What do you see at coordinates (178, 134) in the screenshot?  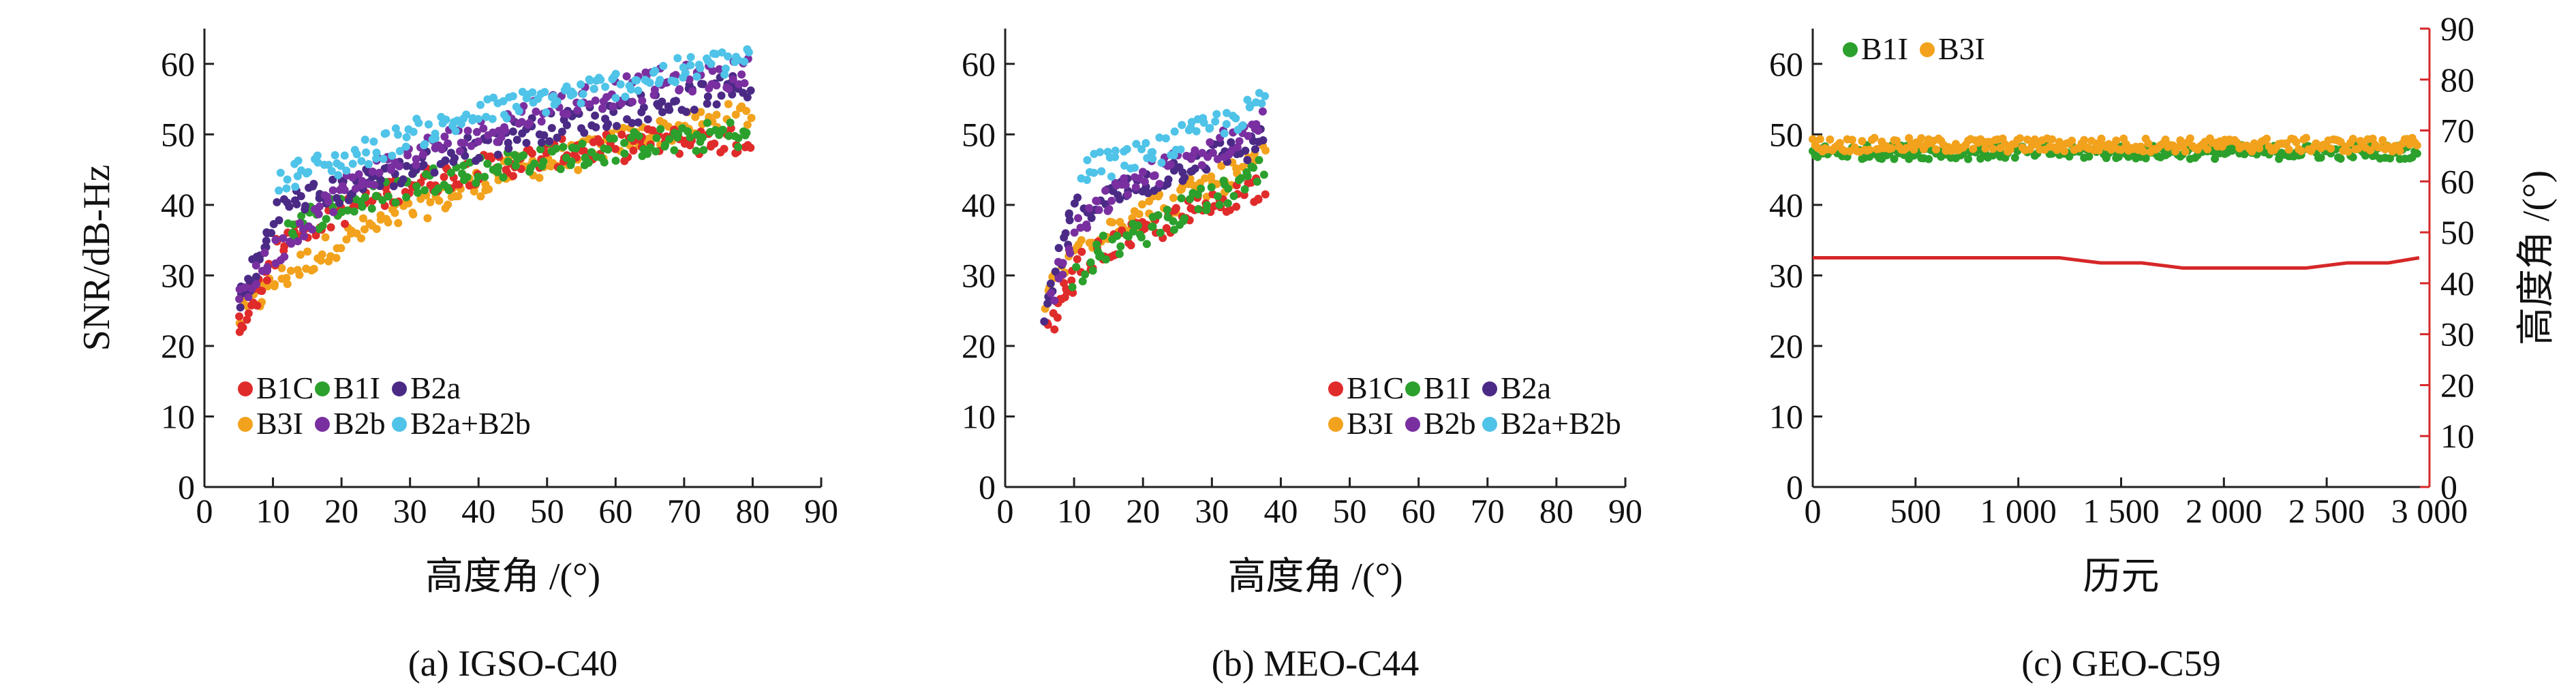 I see `y-tick-label: 50` at bounding box center [178, 134].